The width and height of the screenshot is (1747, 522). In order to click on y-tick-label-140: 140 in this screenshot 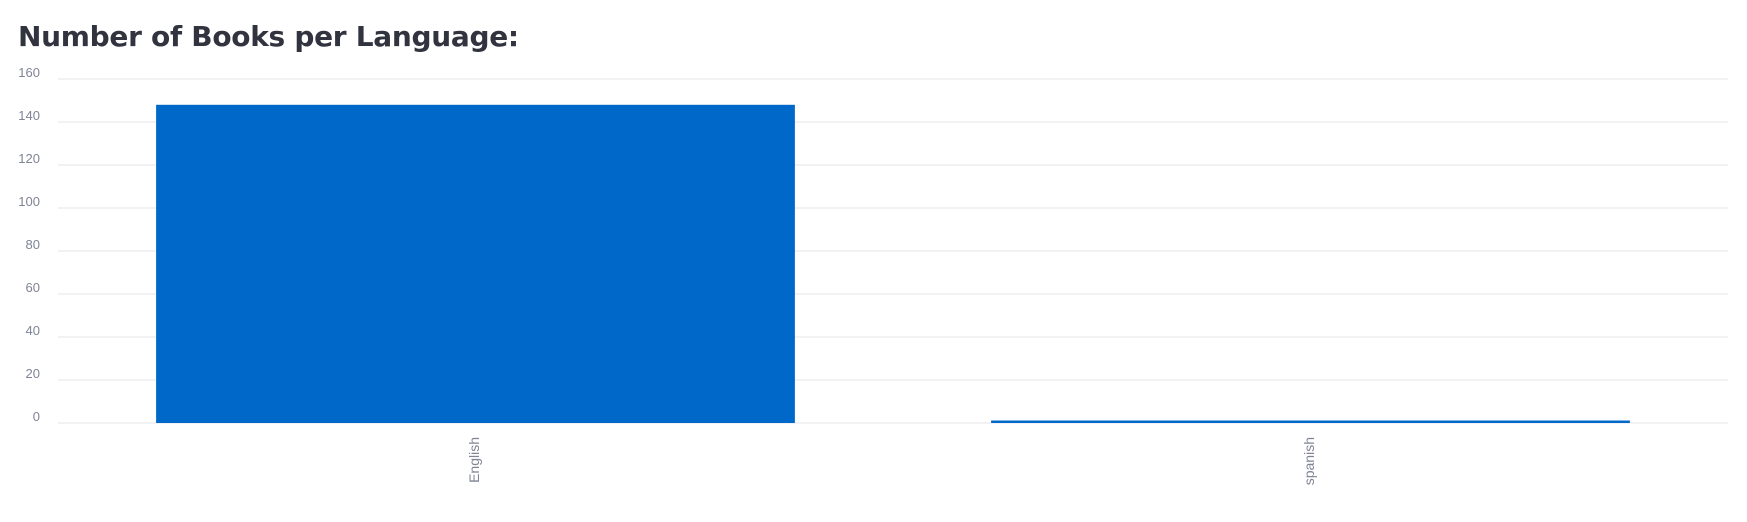, I will do `click(29, 115)`.